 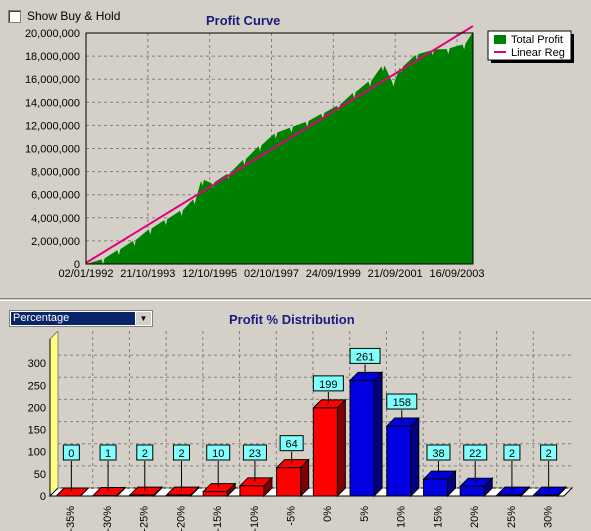 I want to click on x-tick-label: 0%, so click(x=328, y=514).